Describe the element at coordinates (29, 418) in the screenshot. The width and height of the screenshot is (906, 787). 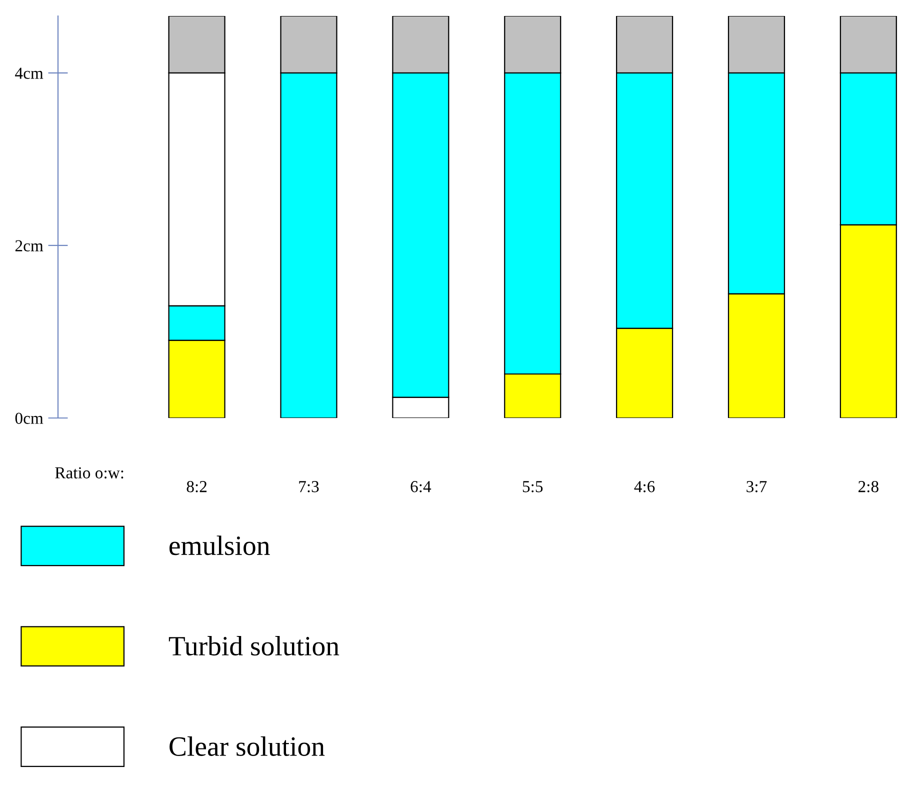
I see `y-tick-label: 0cm` at that location.